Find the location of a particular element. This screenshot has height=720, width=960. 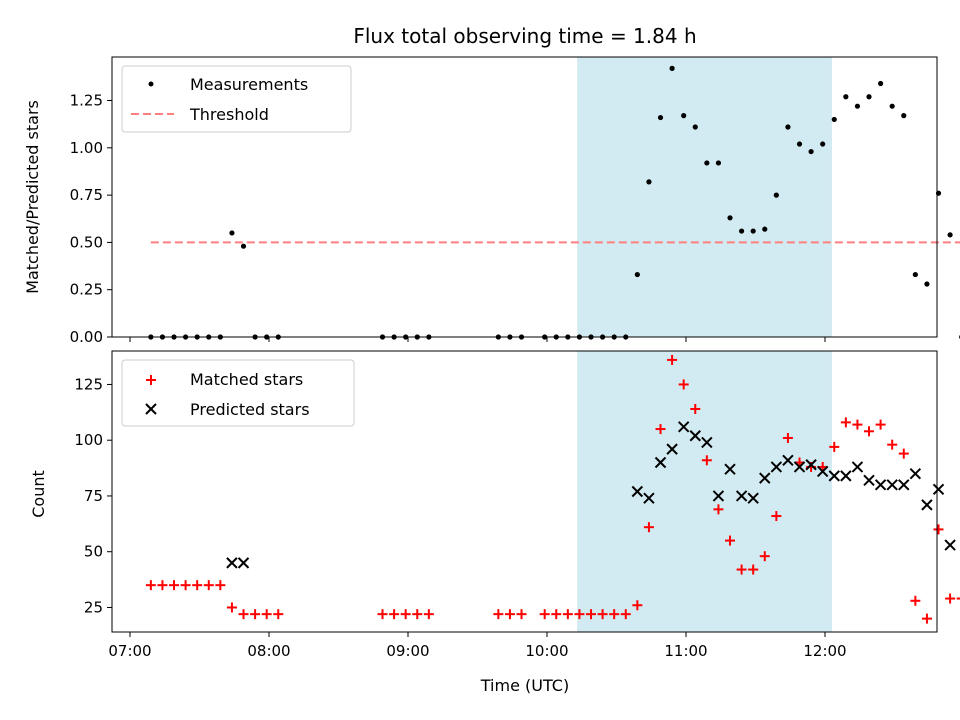

predicted-legend-marker is located at coordinates (151, 409).